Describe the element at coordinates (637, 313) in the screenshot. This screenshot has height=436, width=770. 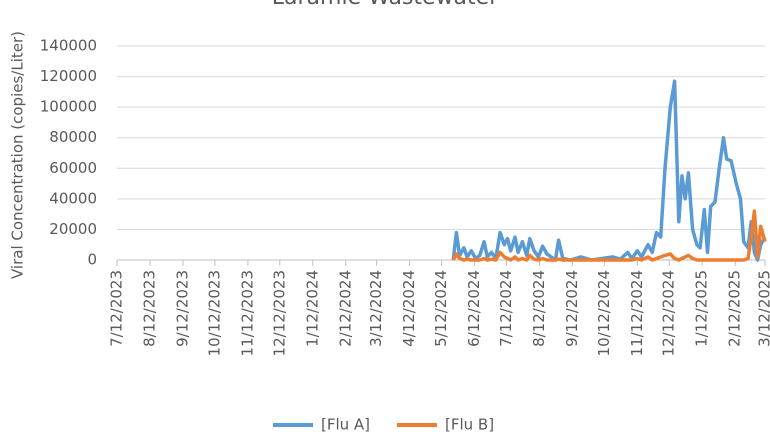
I see `x-tick-label: 11/12/2024` at that location.